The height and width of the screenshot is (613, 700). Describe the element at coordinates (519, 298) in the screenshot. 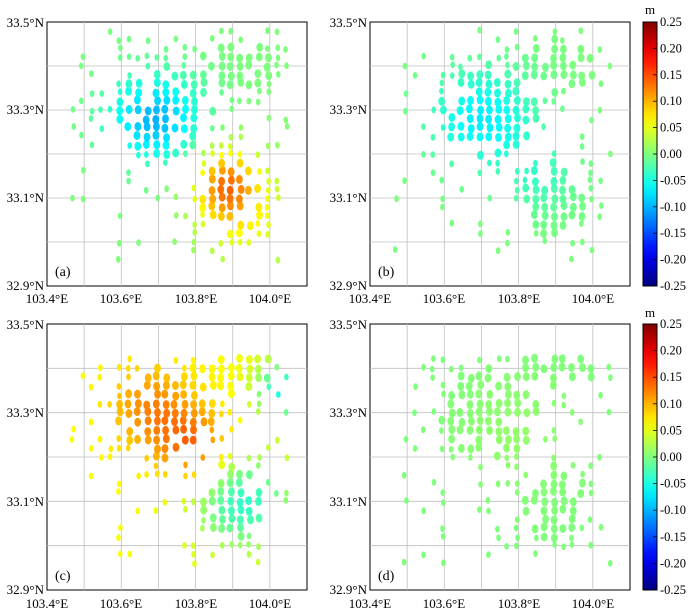

I see `panel-b-xtick-2: 103.8°E` at that location.